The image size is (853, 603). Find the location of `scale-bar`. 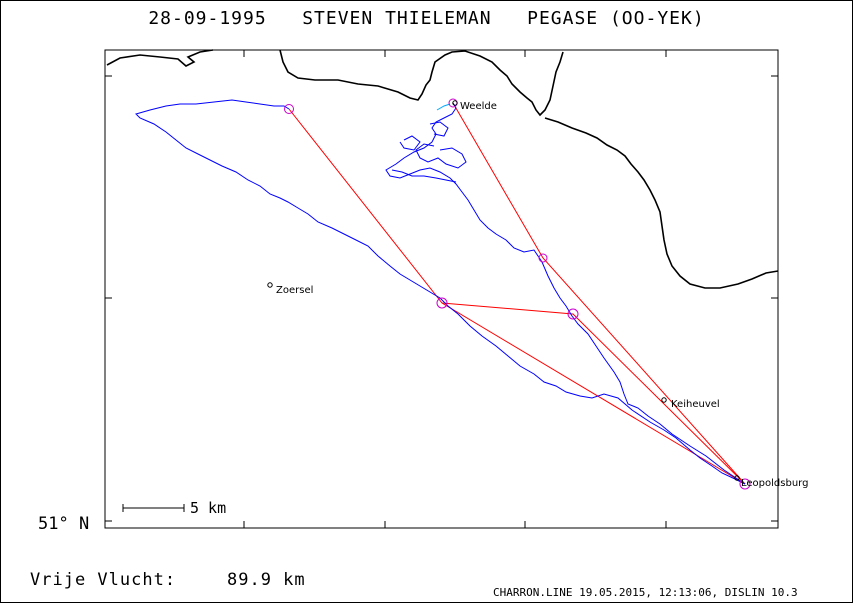

scale-bar is located at coordinates (153, 508).